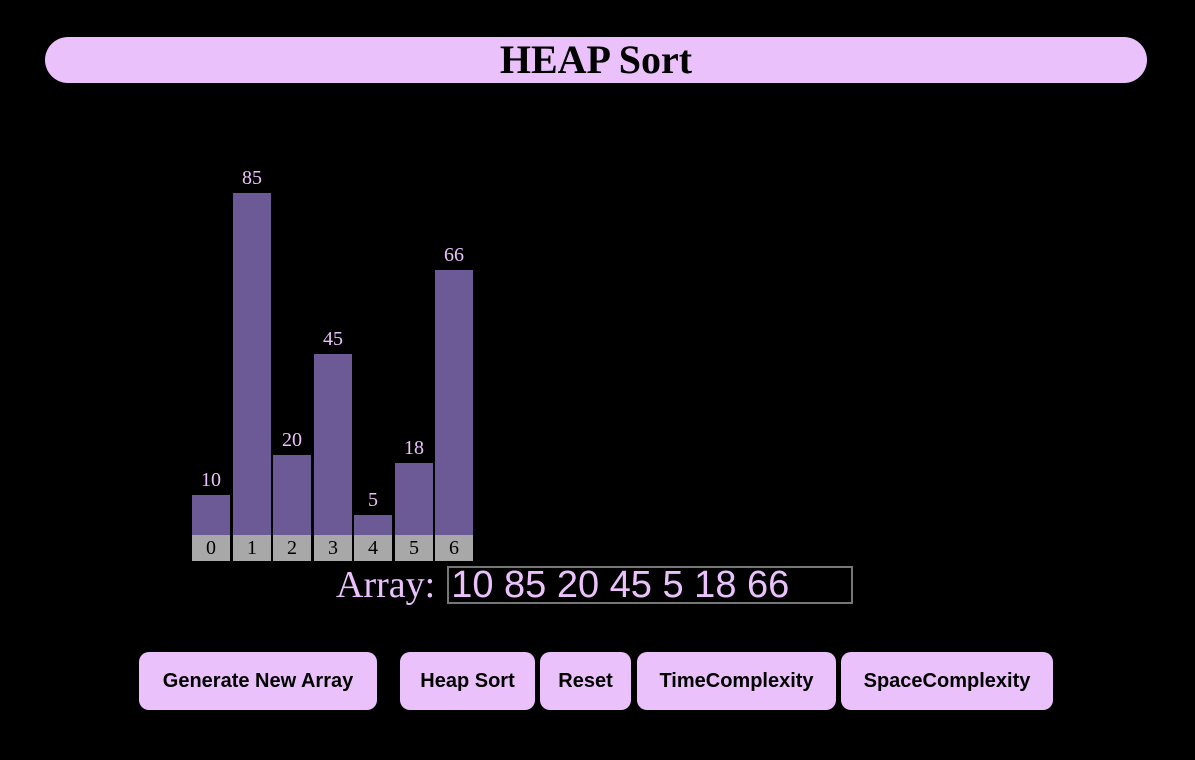  I want to click on title-bar: HEAP Sort, so click(596, 60).